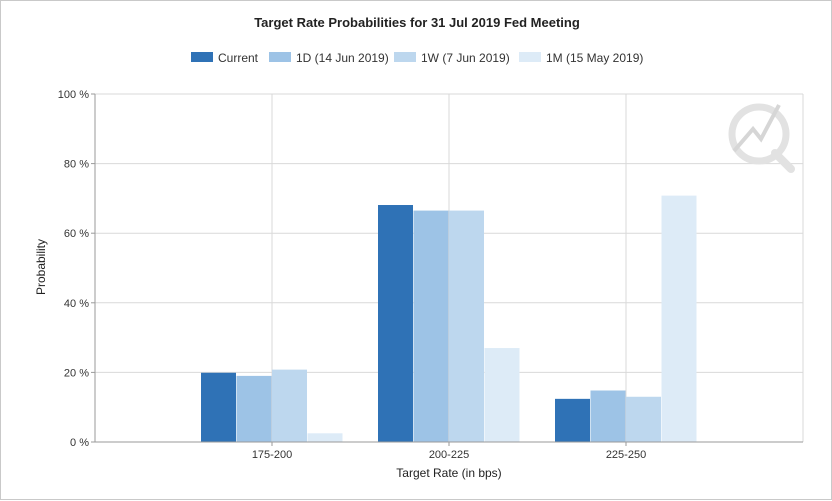 The width and height of the screenshot is (832, 501). I want to click on y-tick-label-3: 60 %, so click(76, 234).